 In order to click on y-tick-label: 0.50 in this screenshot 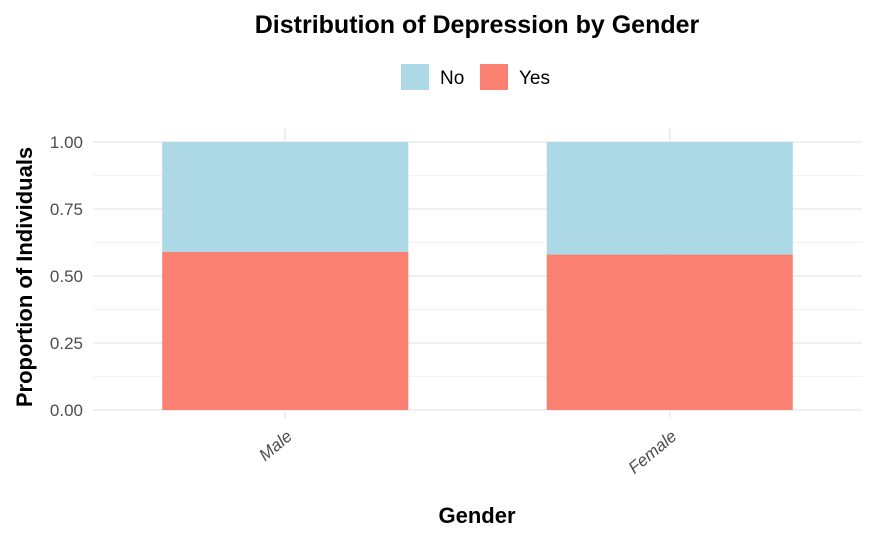, I will do `click(66, 276)`.